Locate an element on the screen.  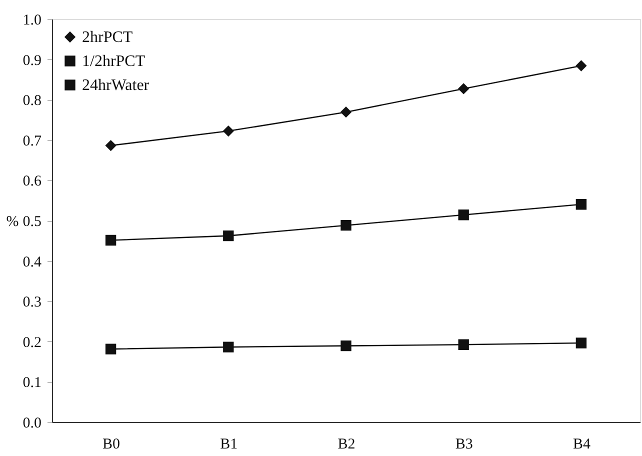
y-tick-label: 0.5 is located at coordinates (32, 222).